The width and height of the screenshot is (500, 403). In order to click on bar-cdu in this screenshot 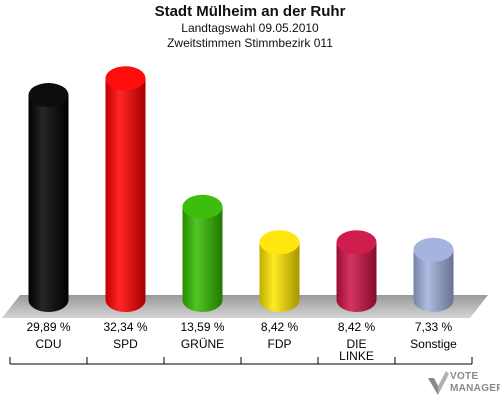, I will do `click(48, 197)`.